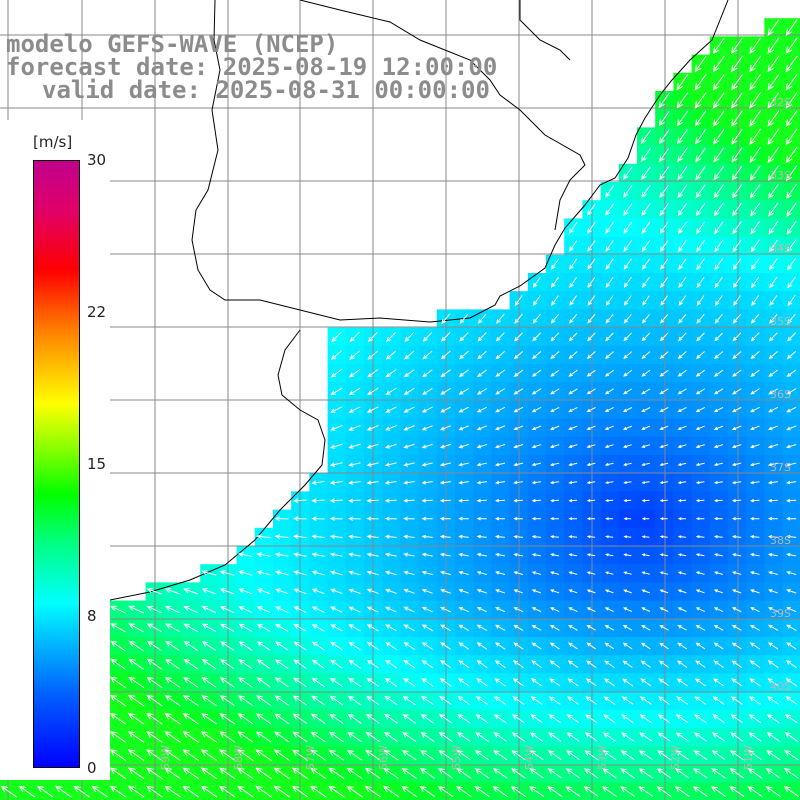 The width and height of the screenshot is (800, 800). Describe the element at coordinates (602, 757) in the screenshot. I see `longitude-label: 53W` at that location.